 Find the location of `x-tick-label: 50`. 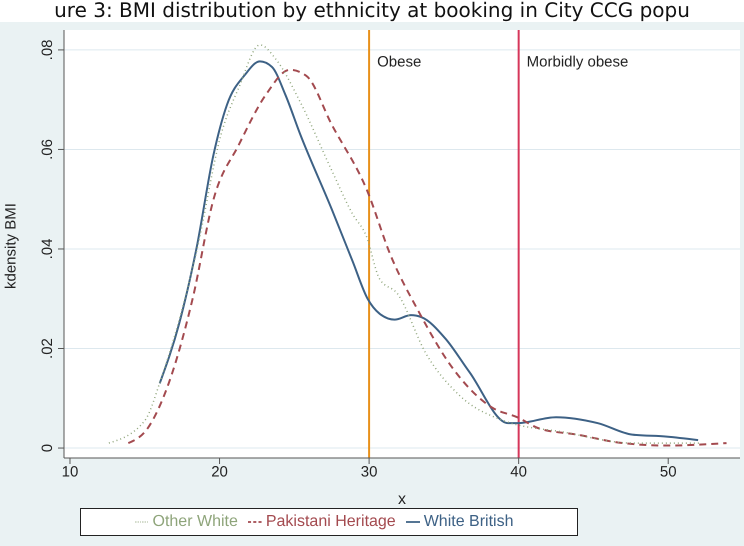

x-tick-label: 50 is located at coordinates (668, 472).